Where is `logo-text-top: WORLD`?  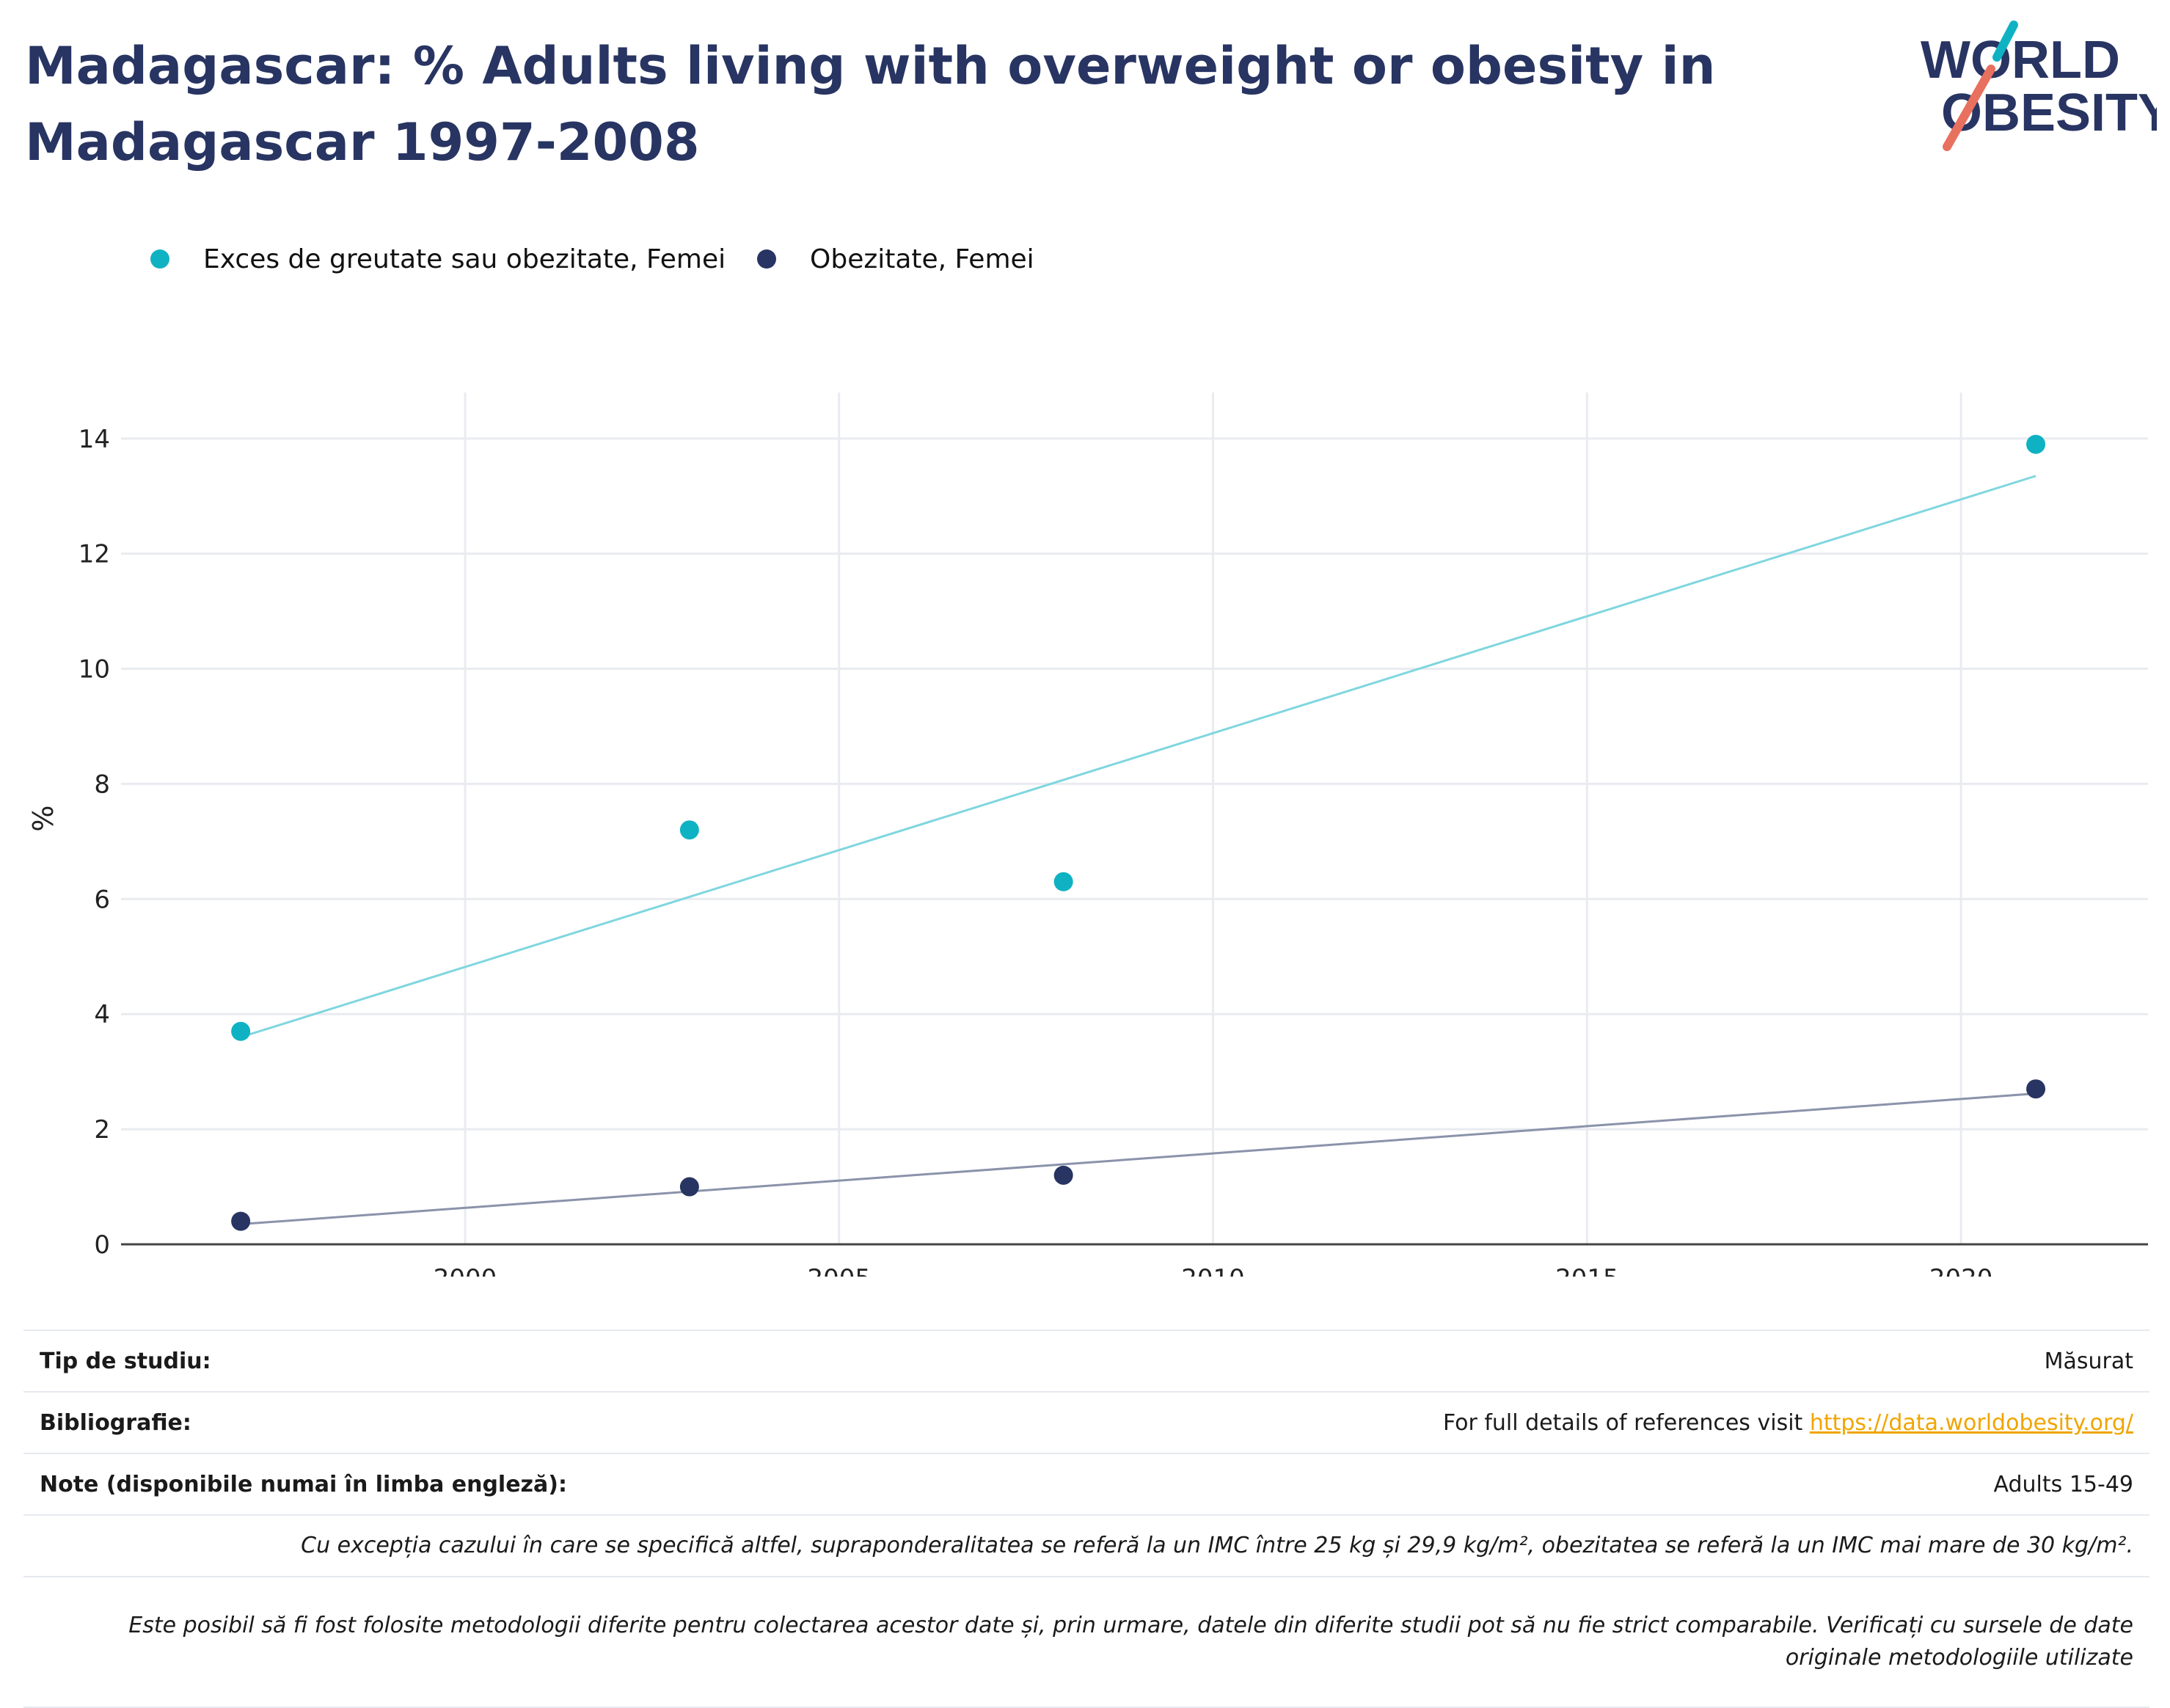
logo-text-top: WORLD is located at coordinates (2020, 60).